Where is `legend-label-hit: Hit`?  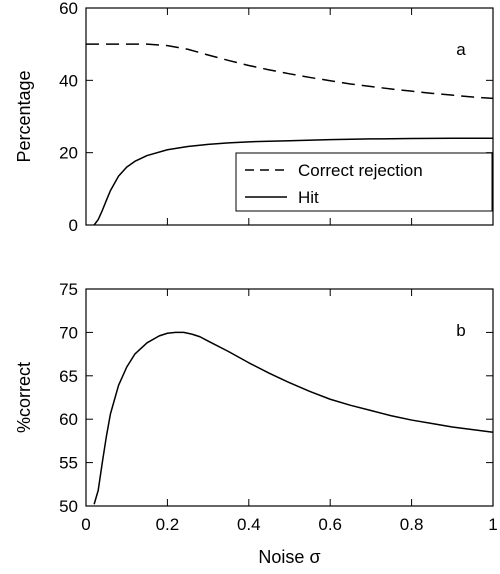
legend-label-hit: Hit is located at coordinates (308, 197).